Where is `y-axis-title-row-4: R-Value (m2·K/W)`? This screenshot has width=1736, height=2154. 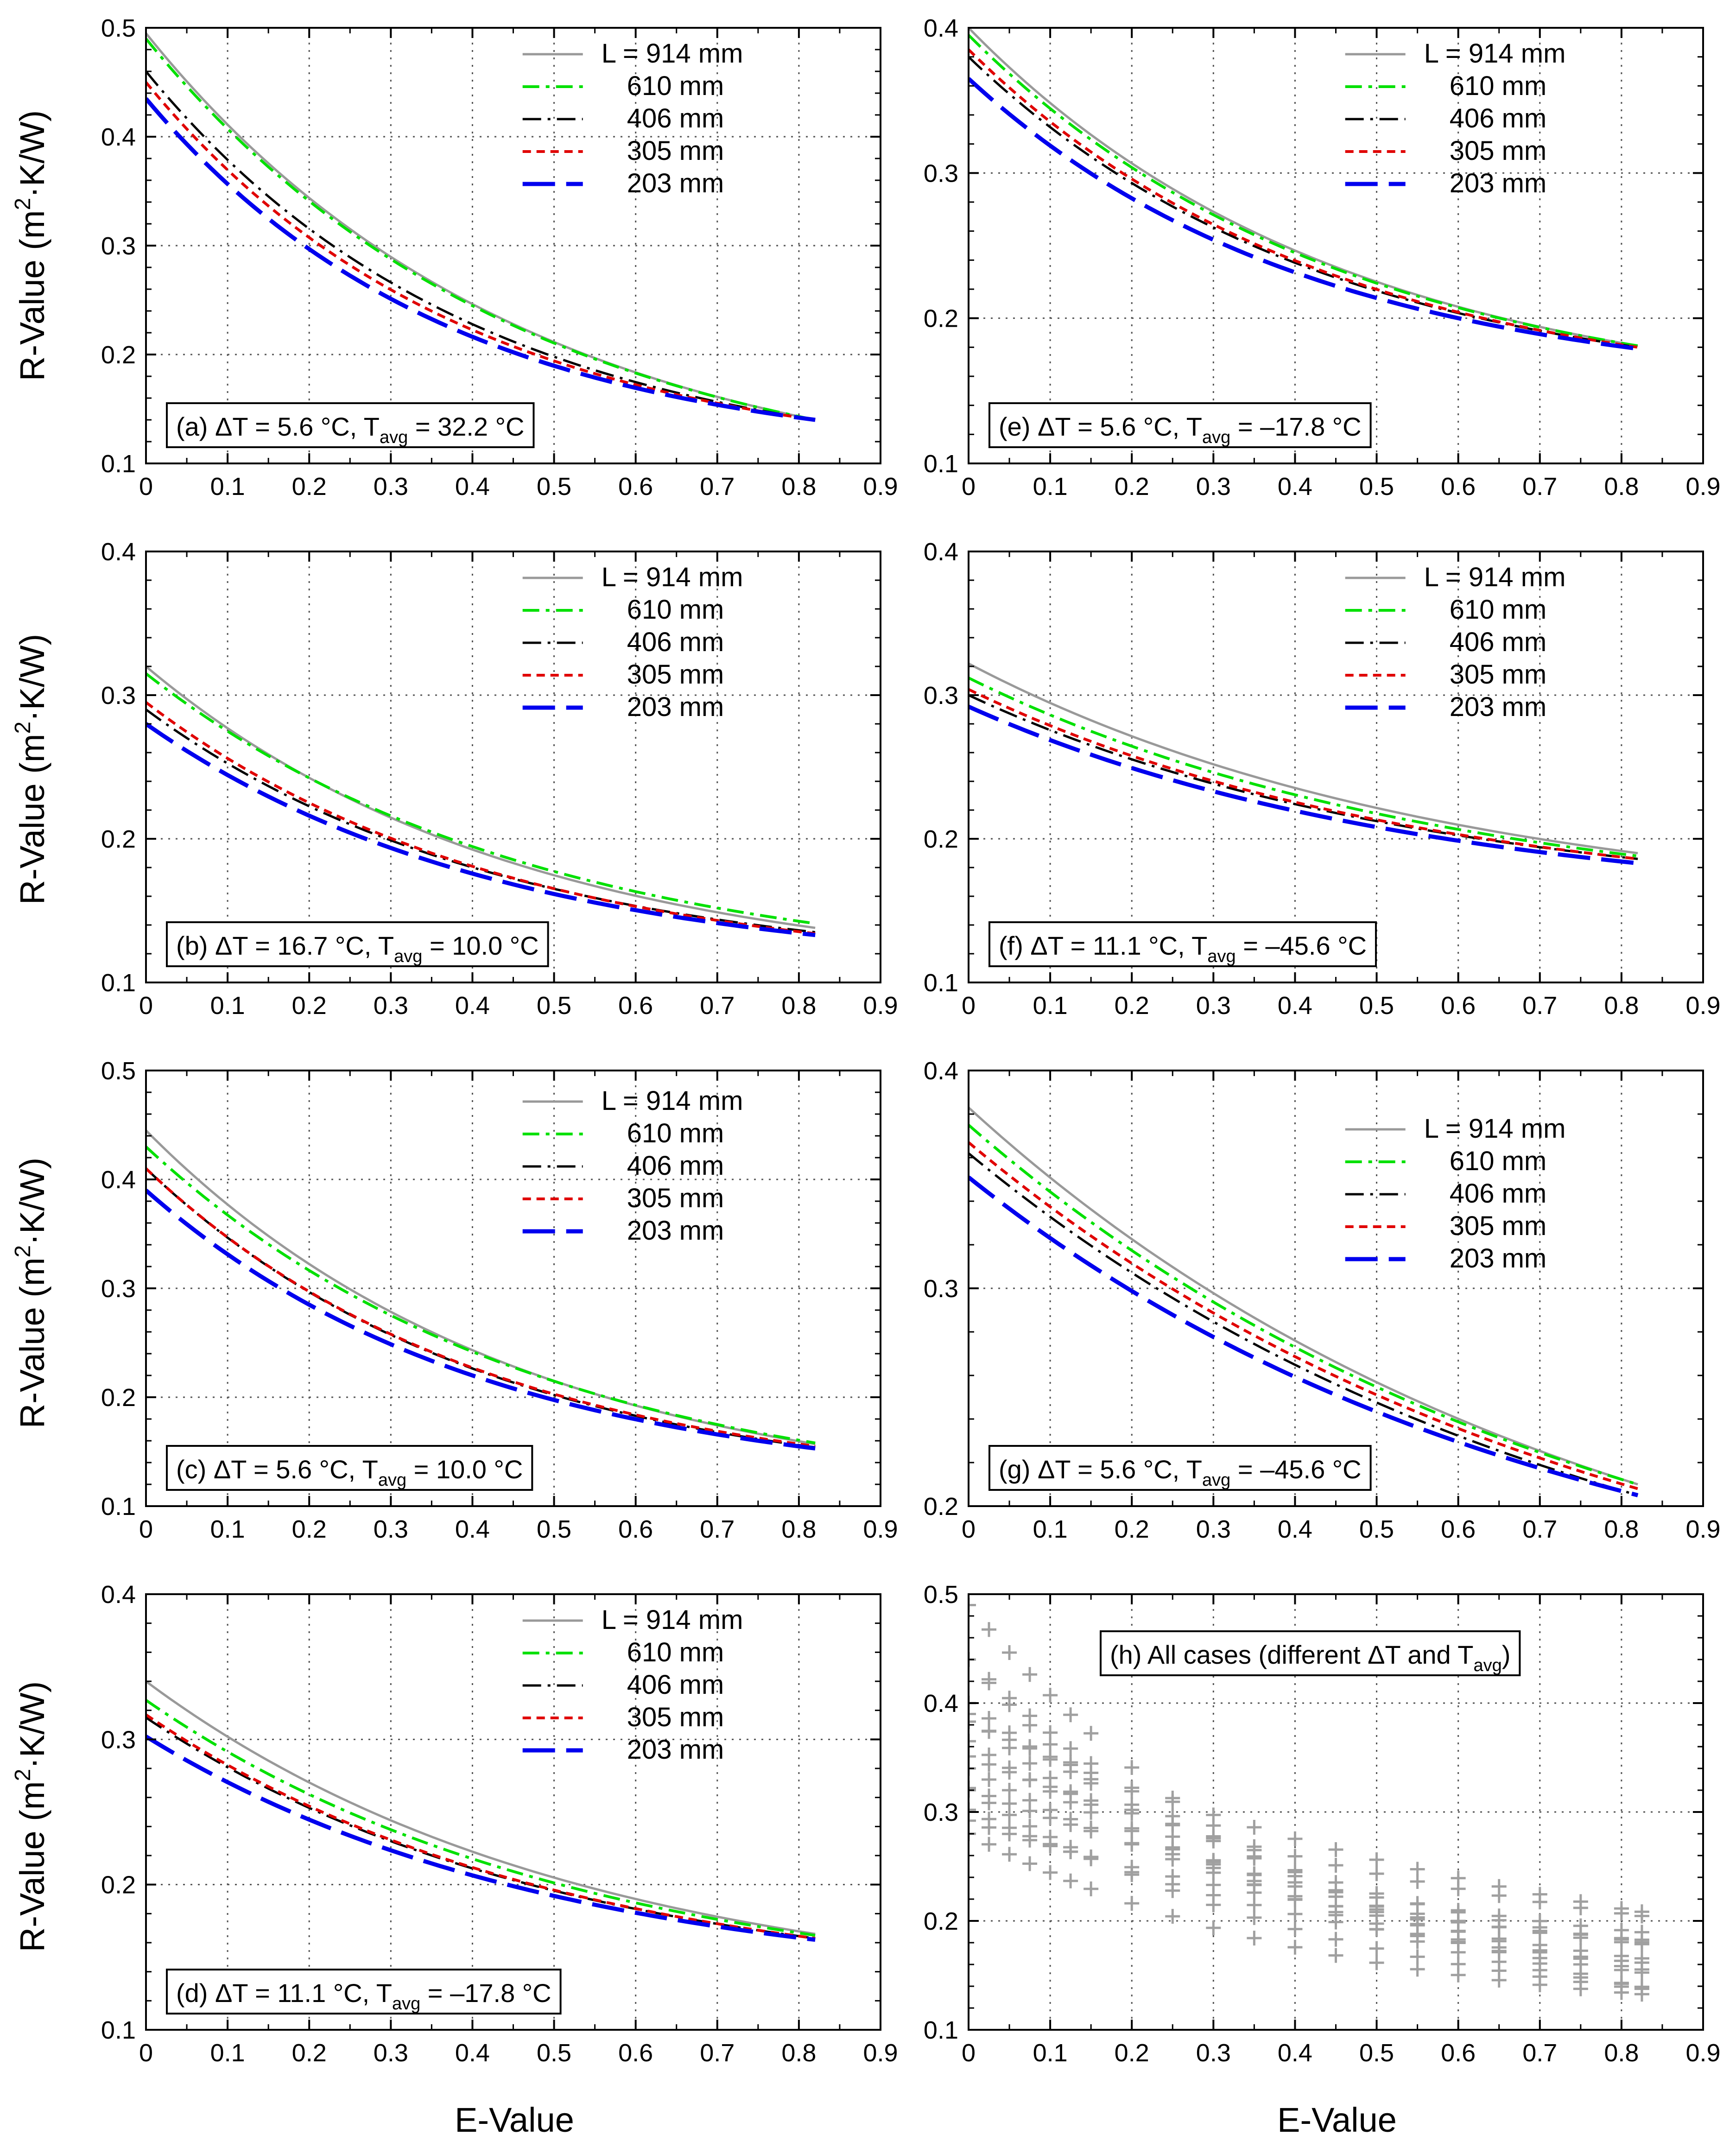
y-axis-title-row-4: R-Value (m2·K/W) is located at coordinates (31, 1816).